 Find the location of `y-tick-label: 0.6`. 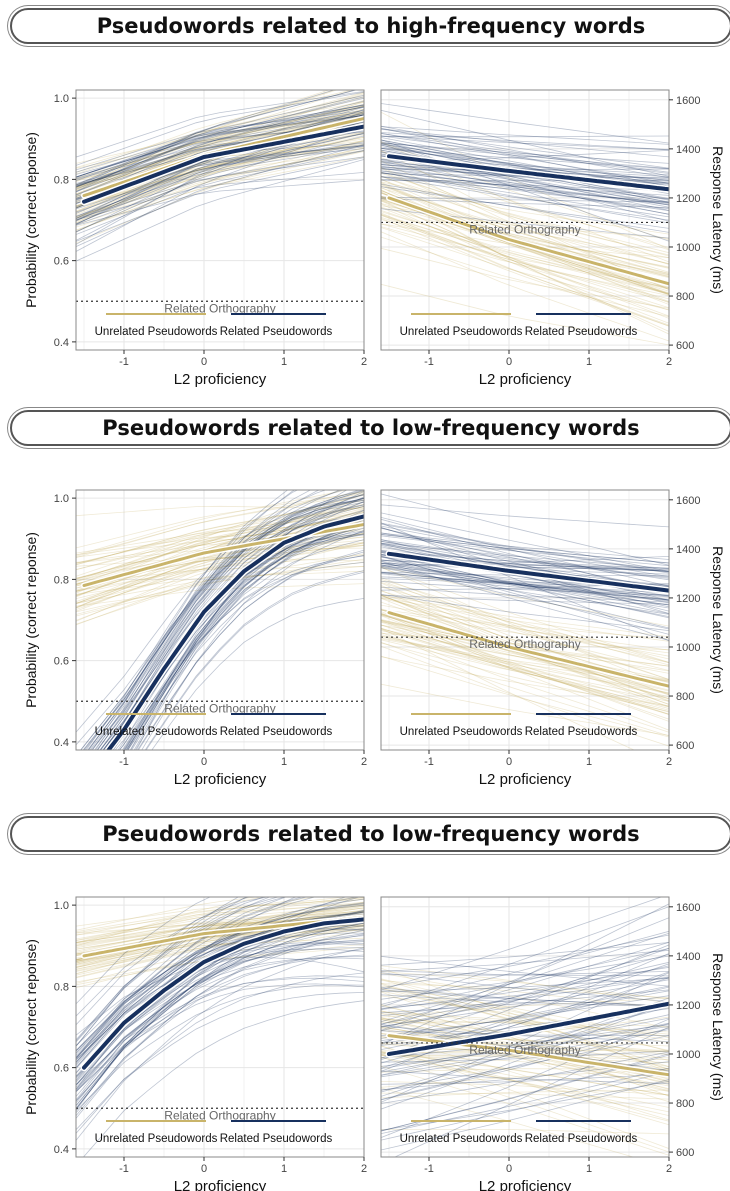

y-tick-label: 0.6 is located at coordinates (61, 662).